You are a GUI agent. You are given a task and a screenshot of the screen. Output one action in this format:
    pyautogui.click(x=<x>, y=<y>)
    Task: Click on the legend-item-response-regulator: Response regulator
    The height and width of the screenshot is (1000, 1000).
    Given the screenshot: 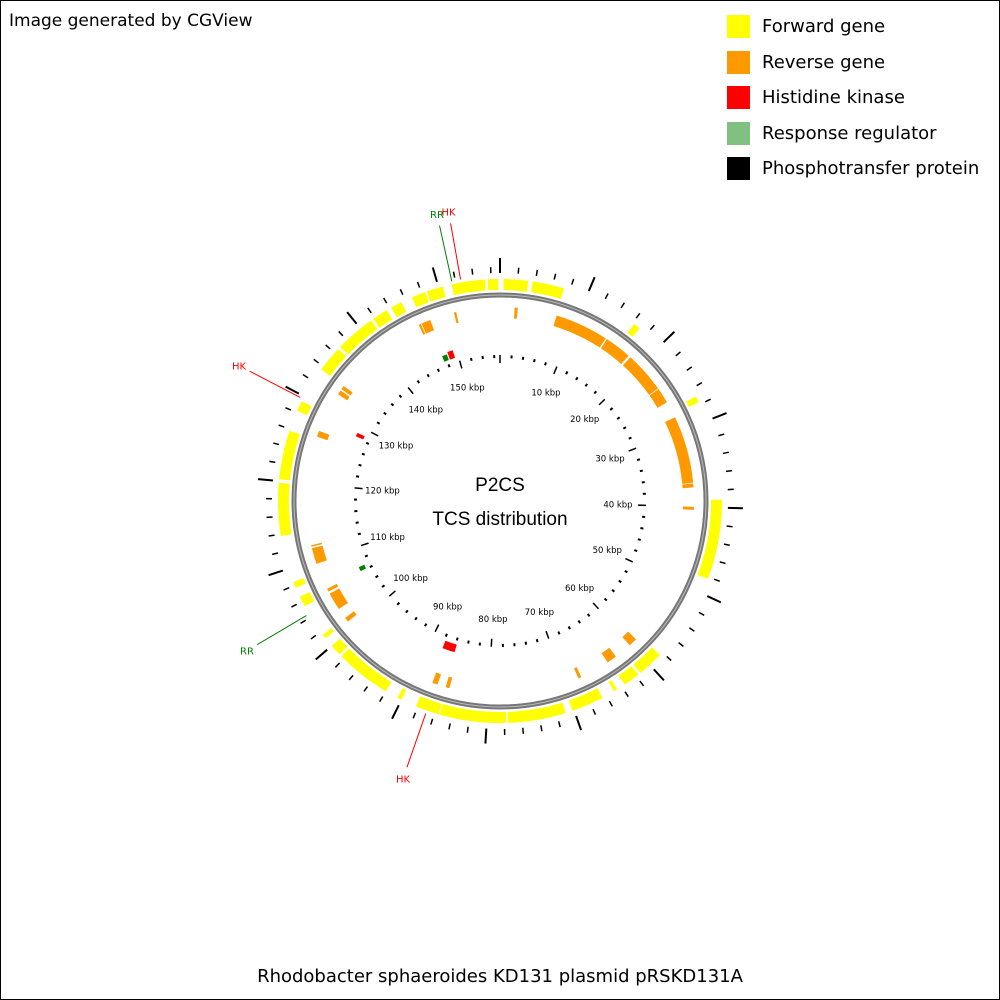 What is the action you would take?
    pyautogui.click(x=853, y=134)
    